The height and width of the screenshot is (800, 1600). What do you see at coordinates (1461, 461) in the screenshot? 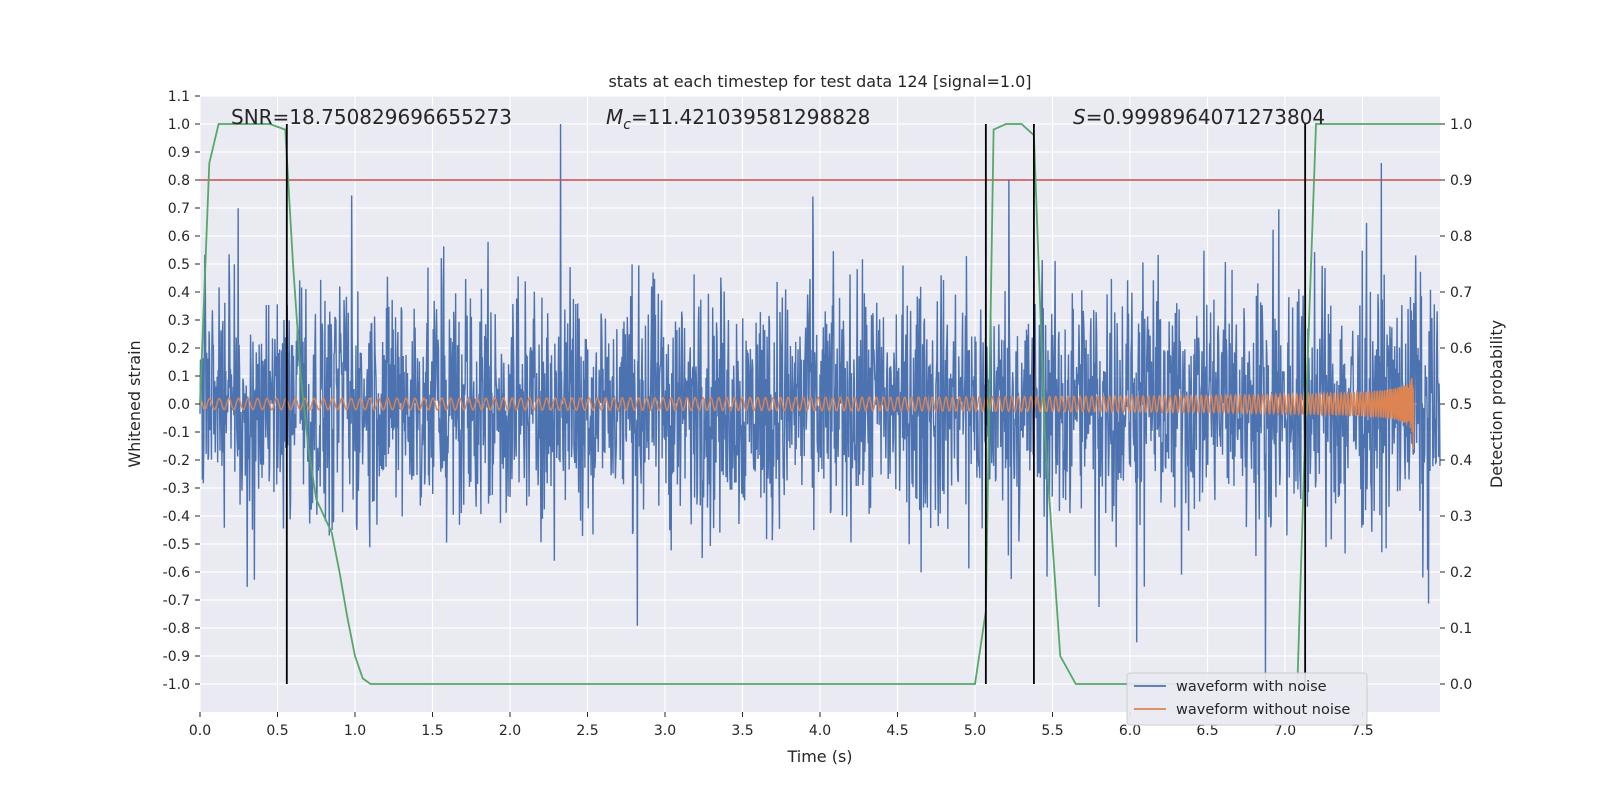
I see `y2-tick-label: 0.4` at bounding box center [1461, 461].